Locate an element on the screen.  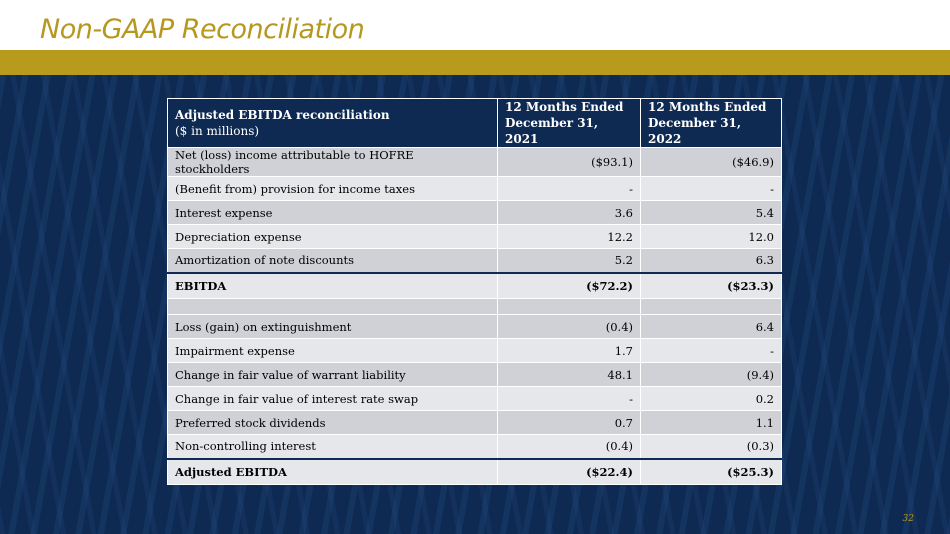
table-row: Impairment expense 1.7- is located at coordinates (474, 350).